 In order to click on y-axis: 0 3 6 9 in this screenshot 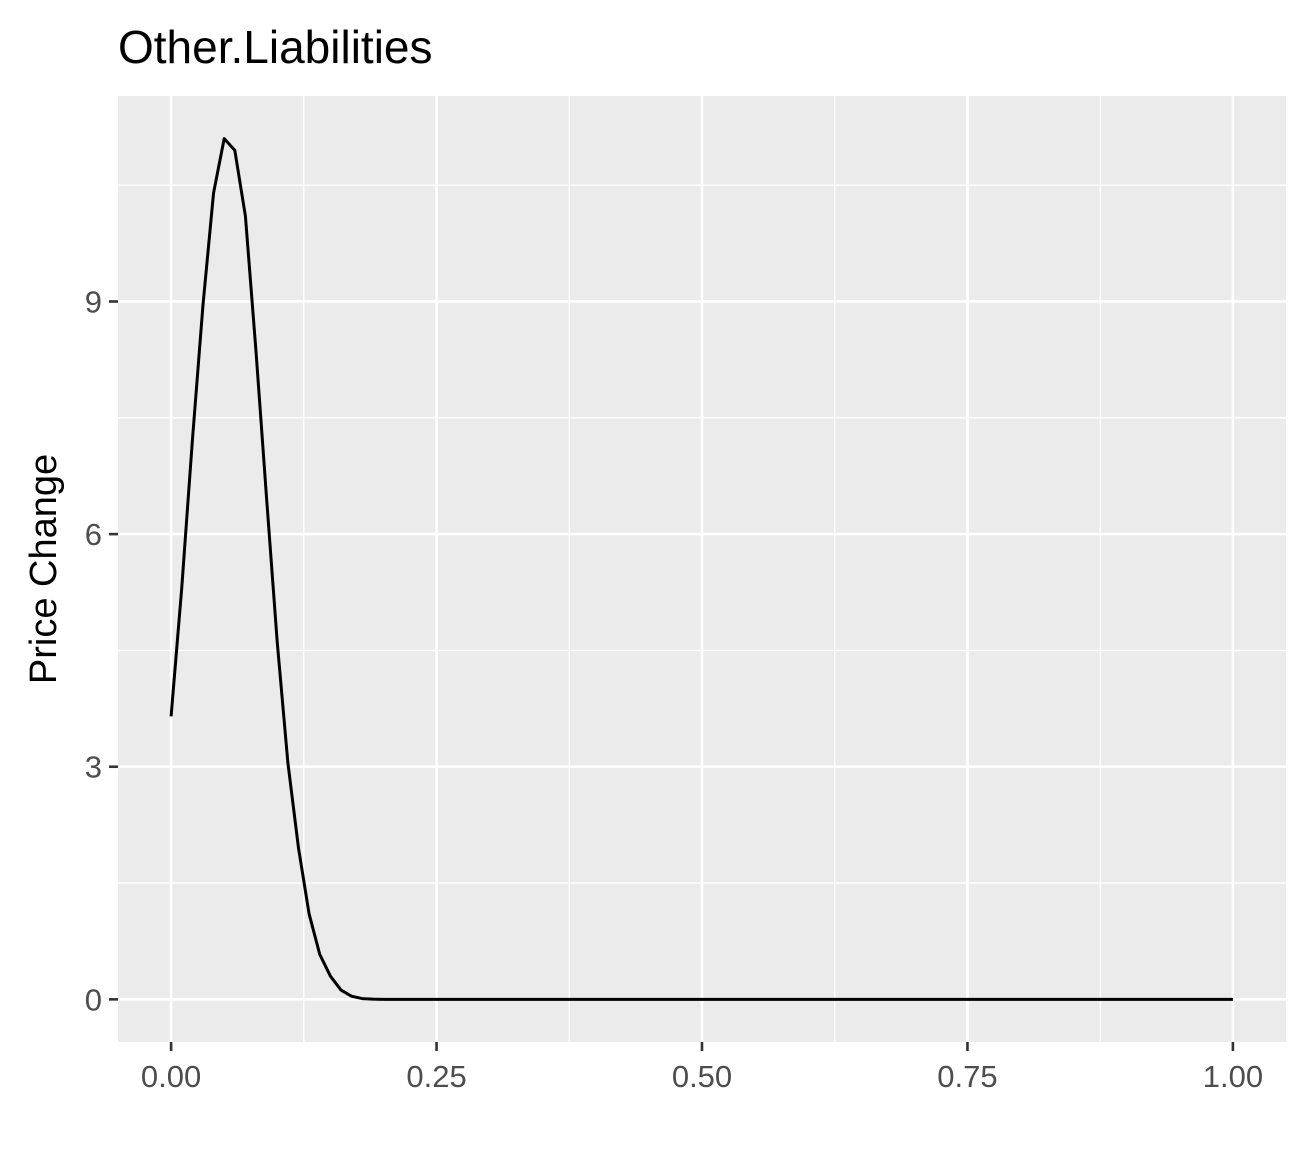, I will do `click(101, 650)`.